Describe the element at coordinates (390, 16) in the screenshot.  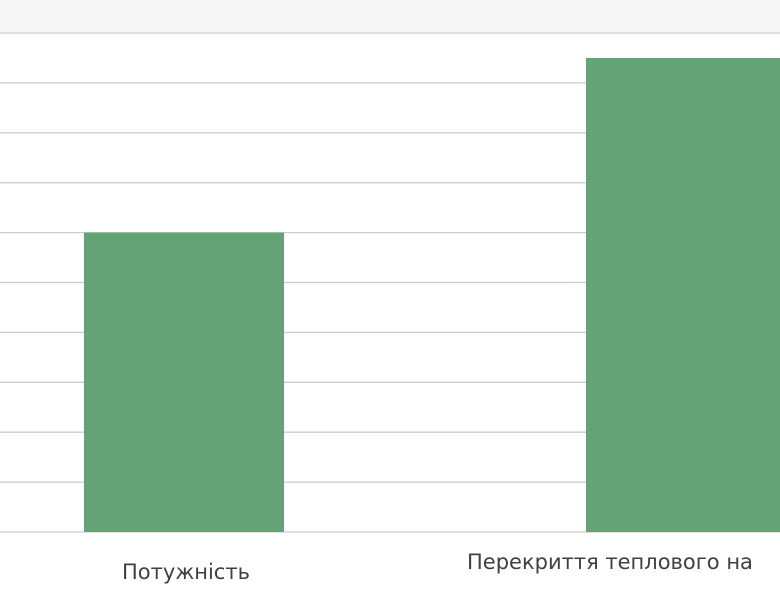
I see `top-strip` at that location.